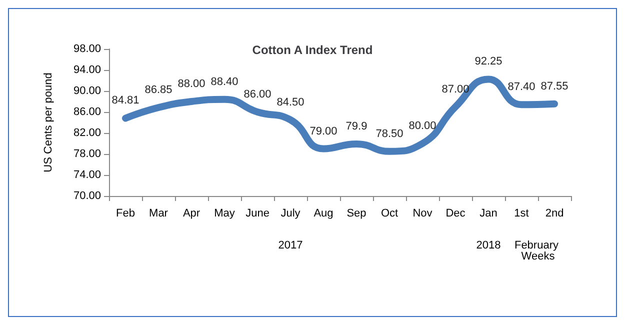 This screenshot has width=625, height=325. I want to click on x-tick-label: May, so click(225, 214).